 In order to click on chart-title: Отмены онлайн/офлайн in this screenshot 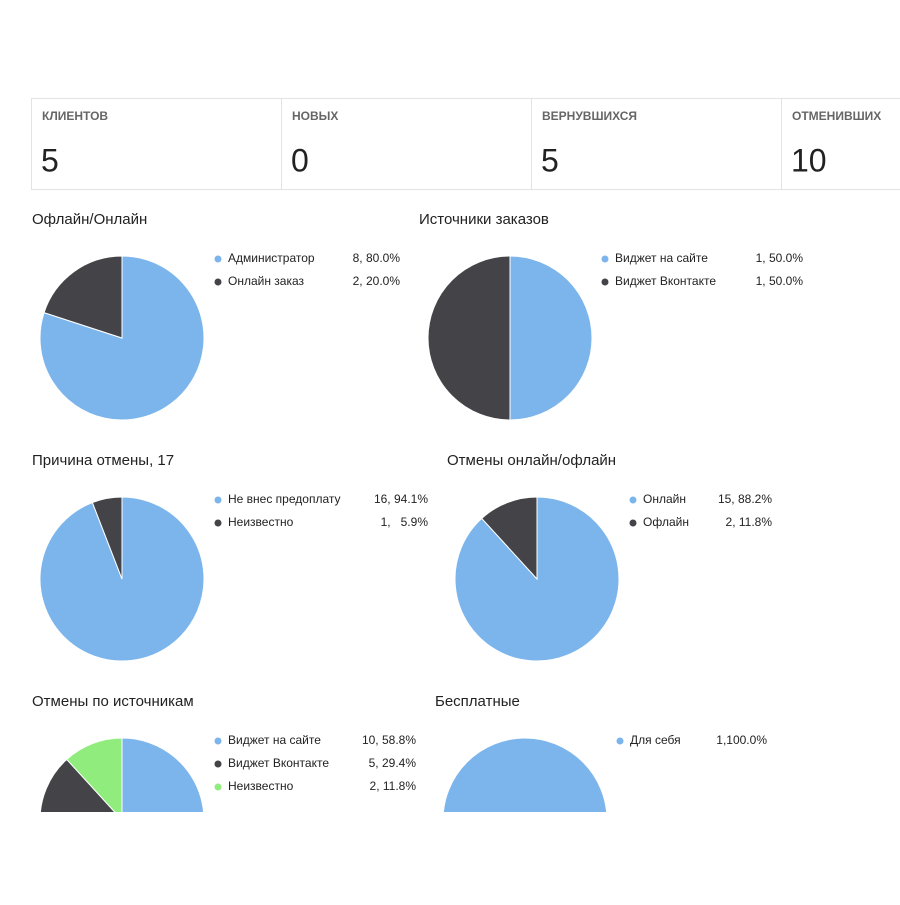, I will do `click(531, 460)`.